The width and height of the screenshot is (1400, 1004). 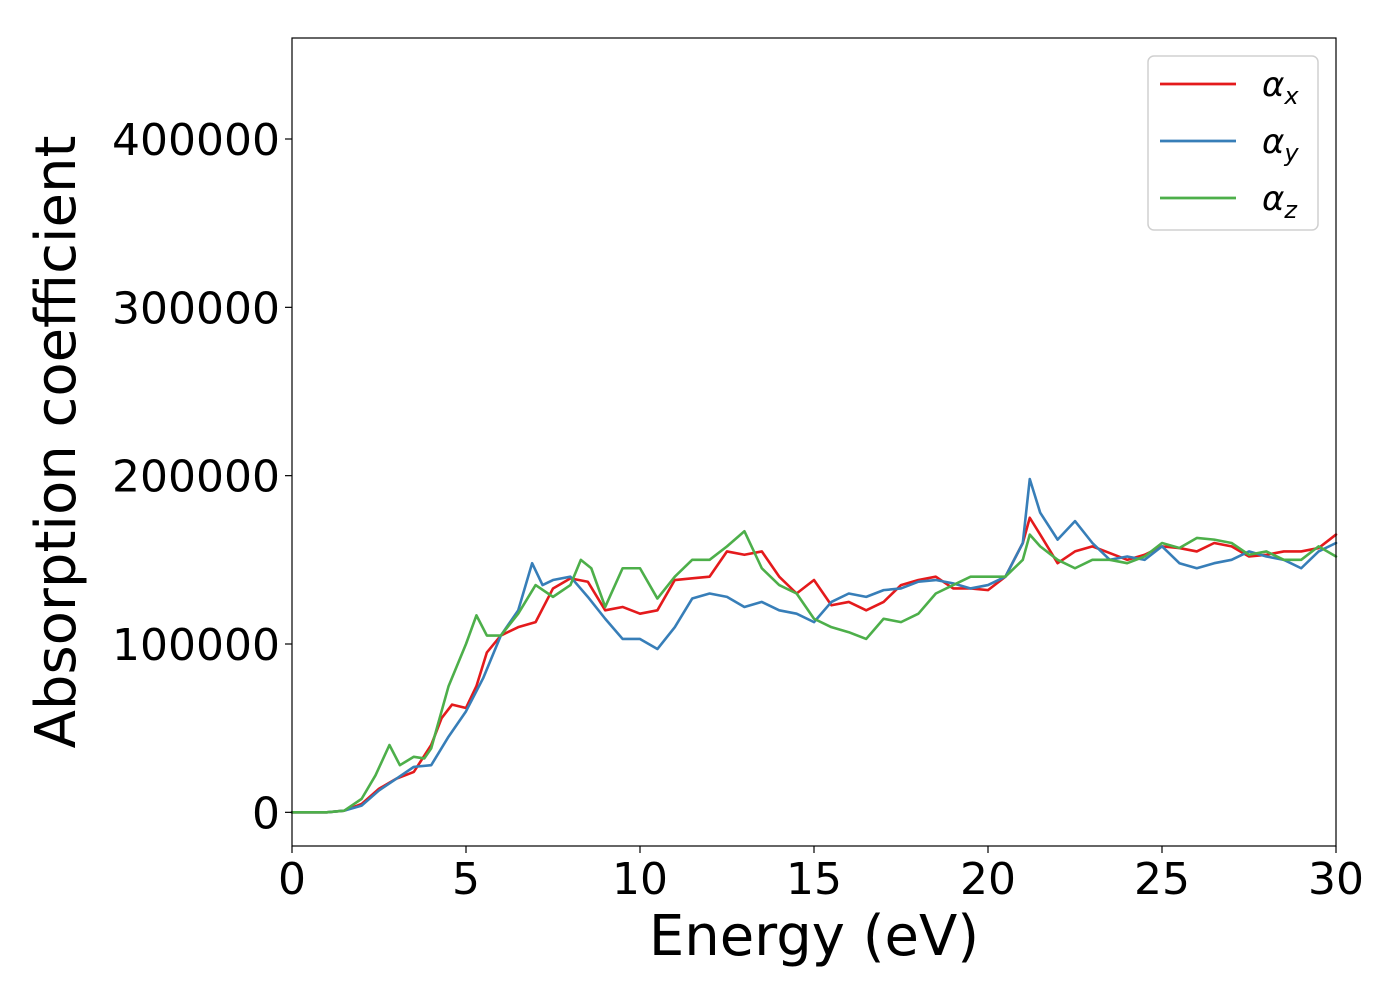 I want to click on x-tick-label: 30, so click(x=1336, y=879).